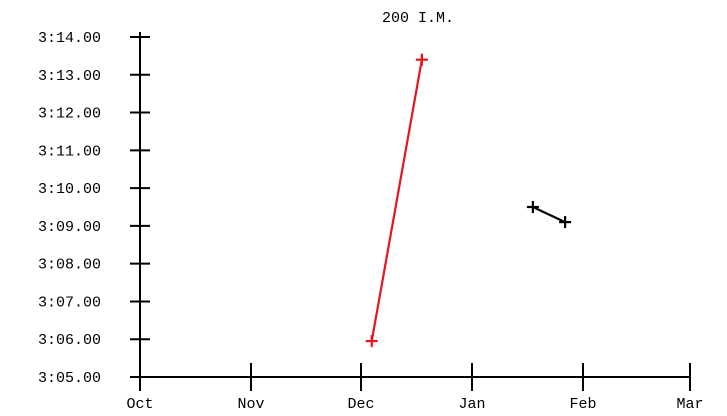  I want to click on y-tick-label: 3:11.00, so click(69, 151).